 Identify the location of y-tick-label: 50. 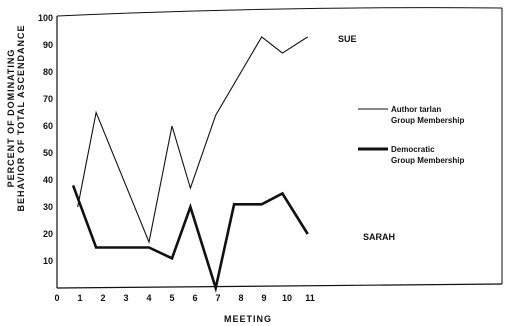
(48, 153).